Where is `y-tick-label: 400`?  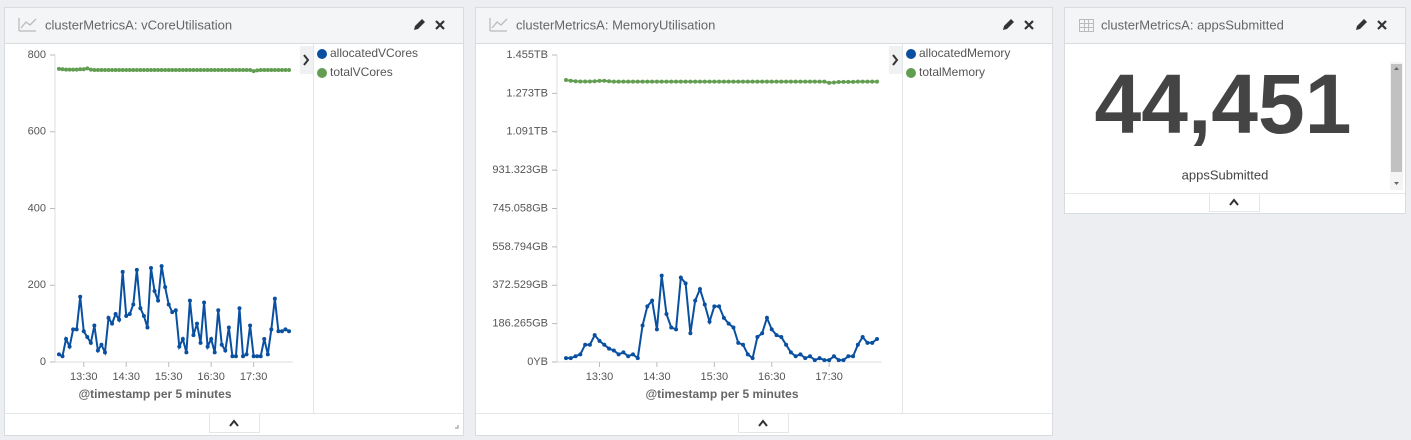
y-tick-label: 400 is located at coordinates (37, 208).